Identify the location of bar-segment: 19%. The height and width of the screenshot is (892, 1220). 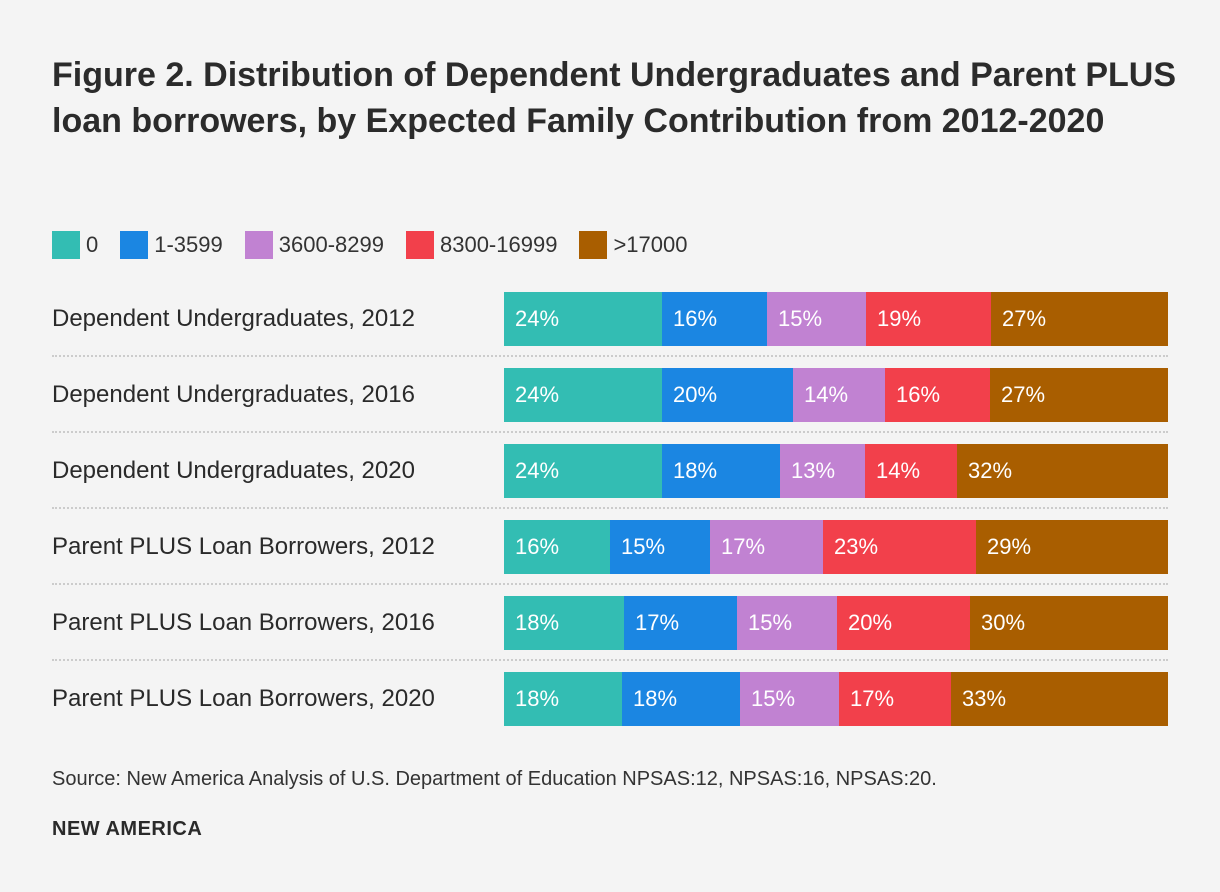
(928, 319).